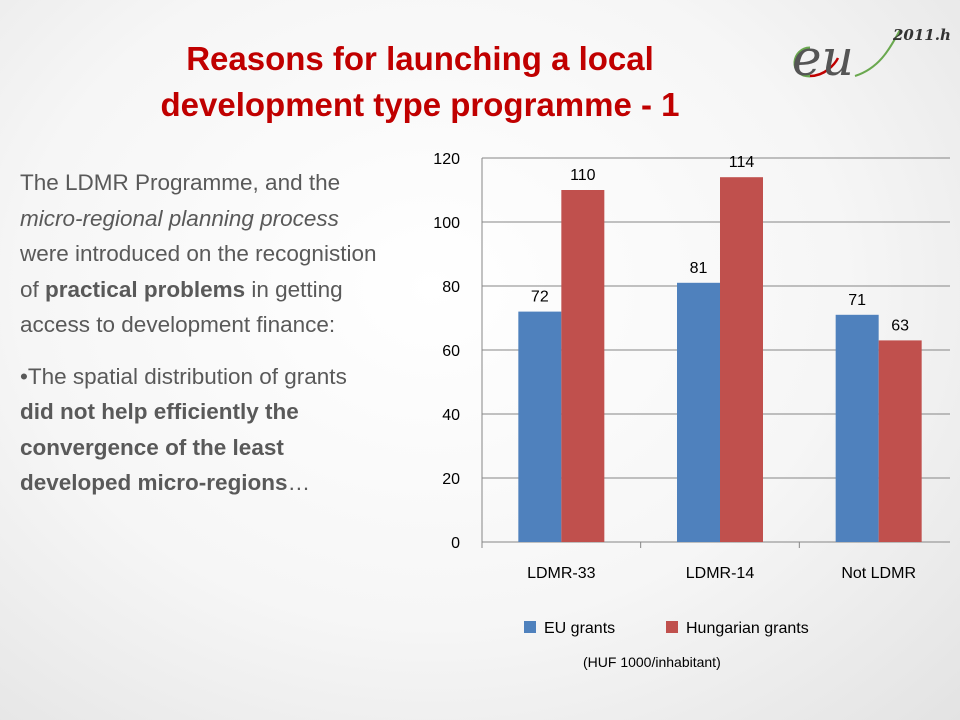 Image resolution: width=960 pixels, height=720 pixels. I want to click on data-label: 63, so click(900, 325).